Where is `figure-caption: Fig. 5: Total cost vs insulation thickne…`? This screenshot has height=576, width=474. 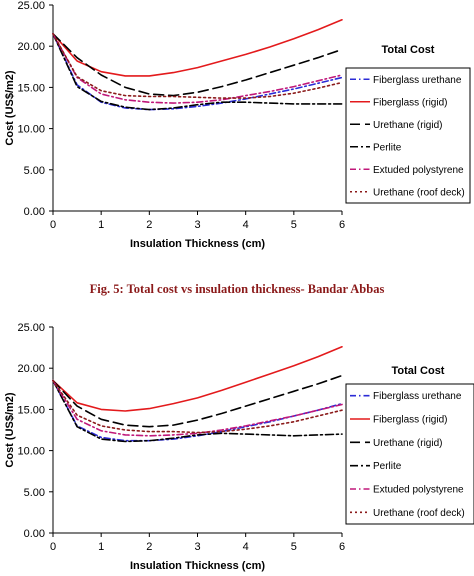
figure-caption: Fig. 5: Total cost vs insulation thickne… is located at coordinates (237, 289).